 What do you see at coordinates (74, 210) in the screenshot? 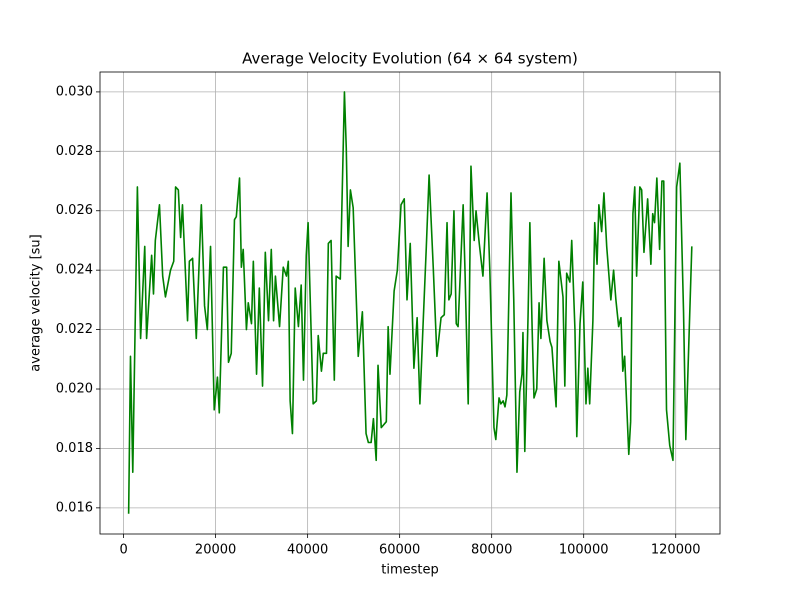
I see `y-tick-label: 0.026` at bounding box center [74, 210].